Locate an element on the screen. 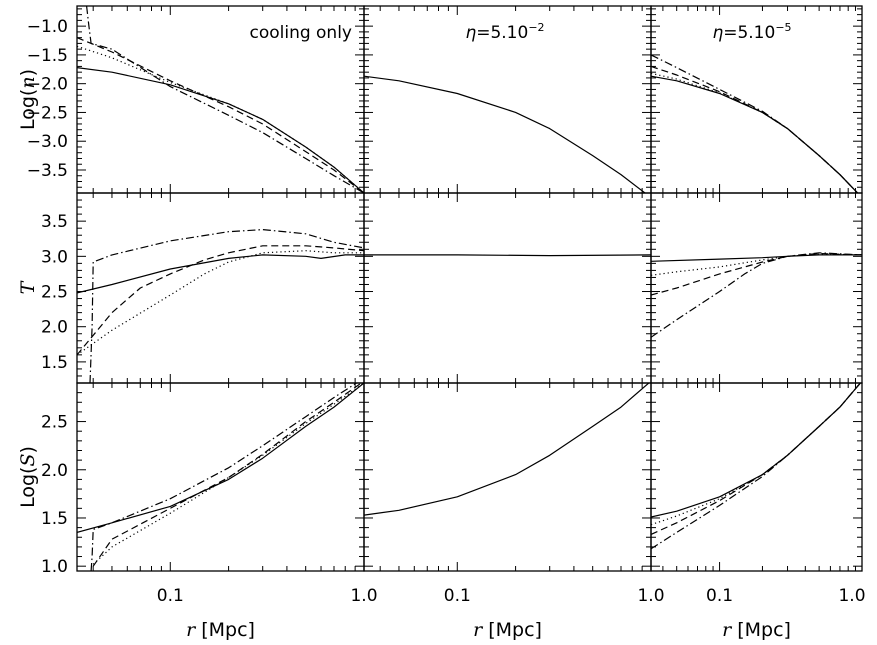 This screenshot has height=645, width=877. panel-r1-c1: −3.5 −3.0 −2.5 −2.0 −1.5 −1.0 is located at coordinates (196, 99).